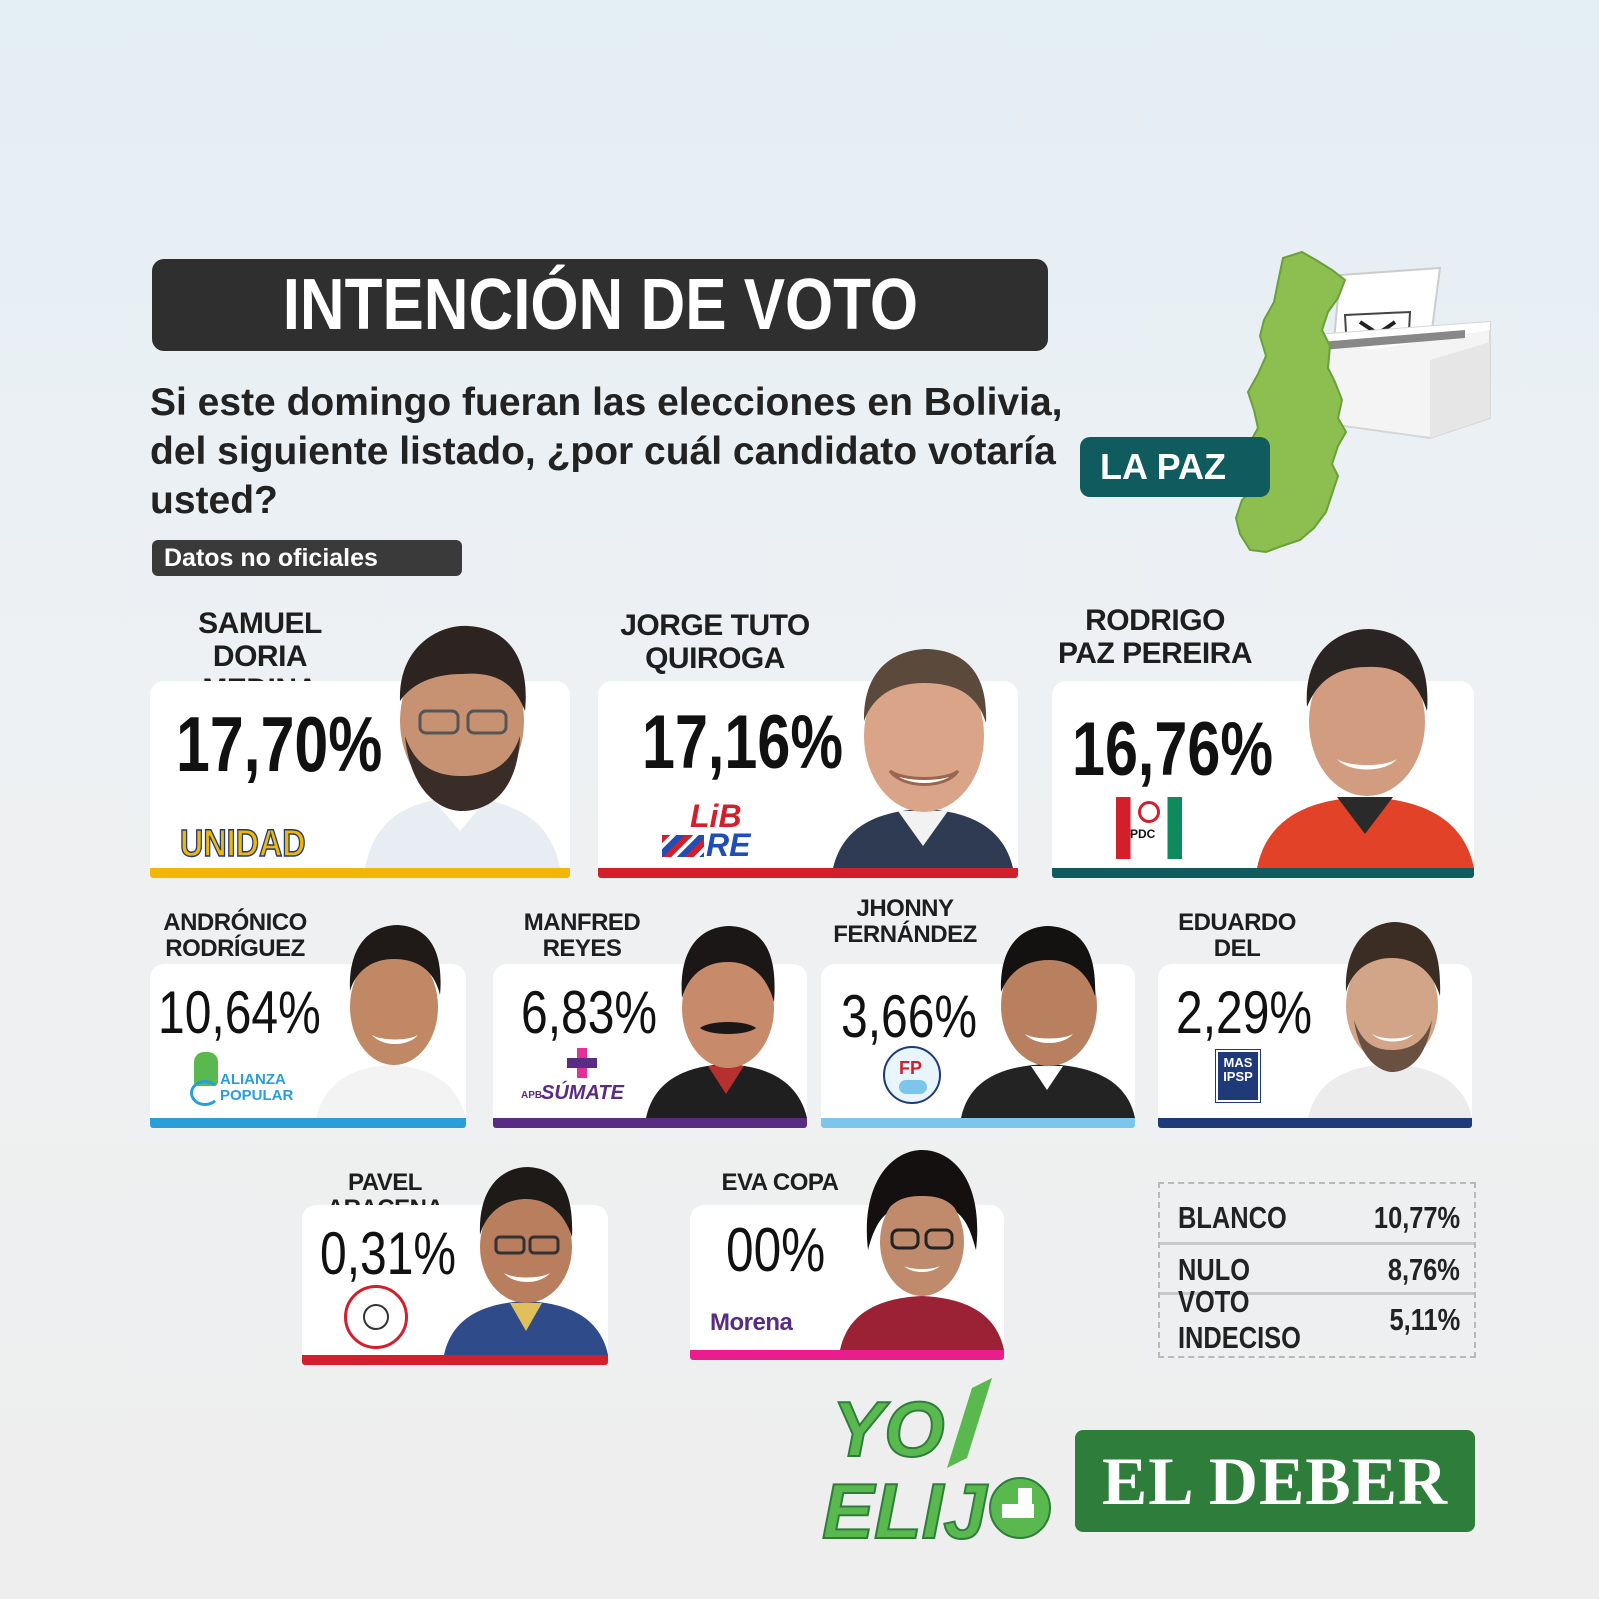 This screenshot has width=1599, height=1599. What do you see at coordinates (905, 1507) in the screenshot?
I see `svg-text: ELIJ` at bounding box center [905, 1507].